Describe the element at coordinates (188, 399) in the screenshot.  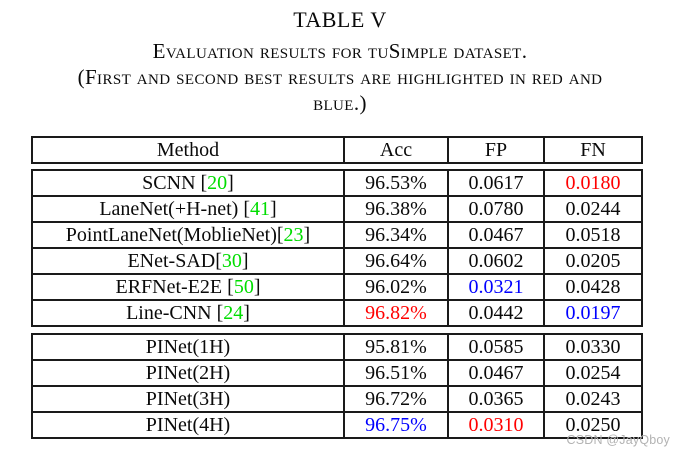
I see `method-cell: PINet(3H)` at that location.